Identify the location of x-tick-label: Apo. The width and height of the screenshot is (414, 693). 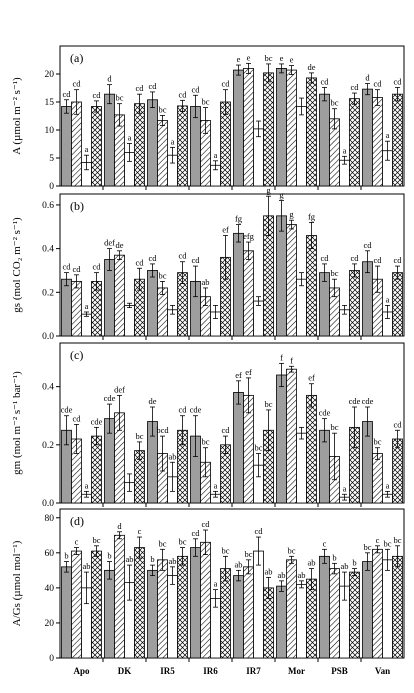
(81, 671).